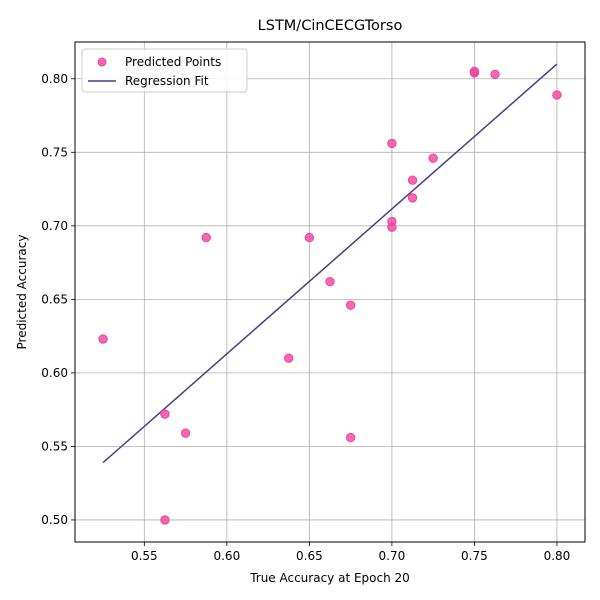 This screenshot has height=600, width=600. I want to click on x-tick-label: 0.70, so click(392, 556).